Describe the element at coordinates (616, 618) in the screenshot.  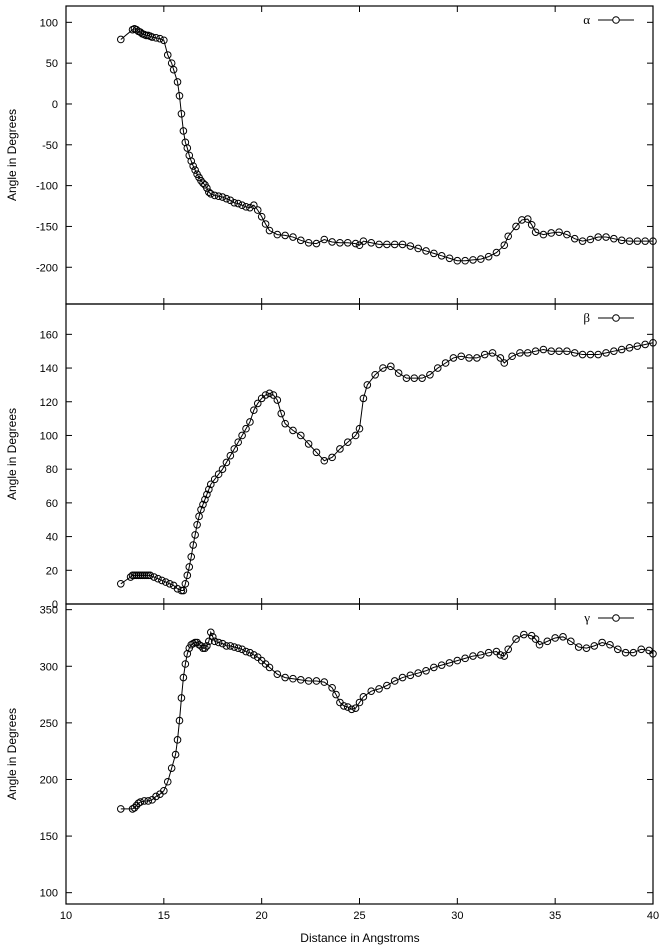
I see `legend-marker-gamma` at that location.